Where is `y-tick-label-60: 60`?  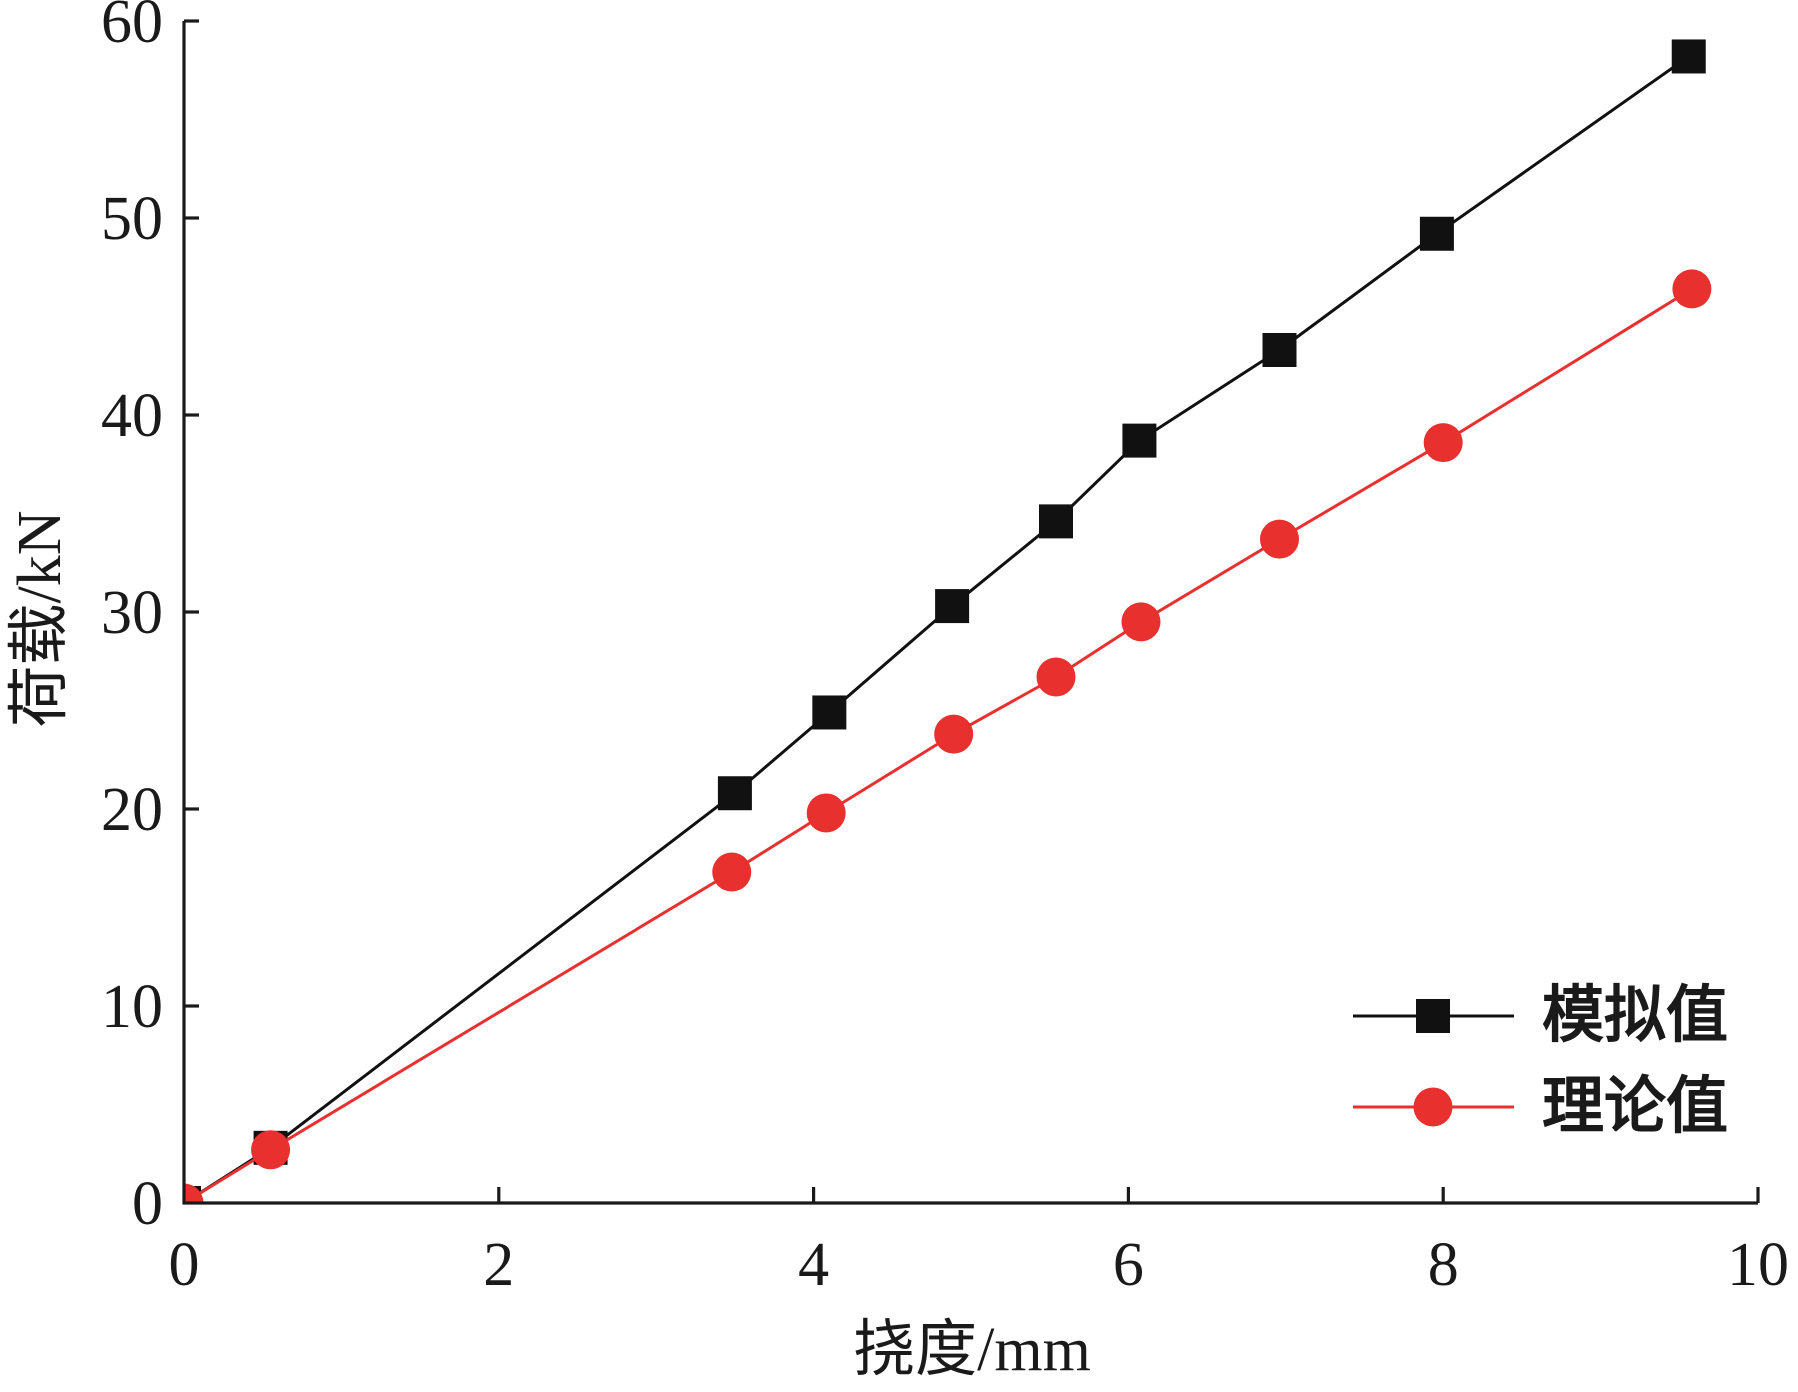
y-tick-label-60: 60 is located at coordinates (132, 28).